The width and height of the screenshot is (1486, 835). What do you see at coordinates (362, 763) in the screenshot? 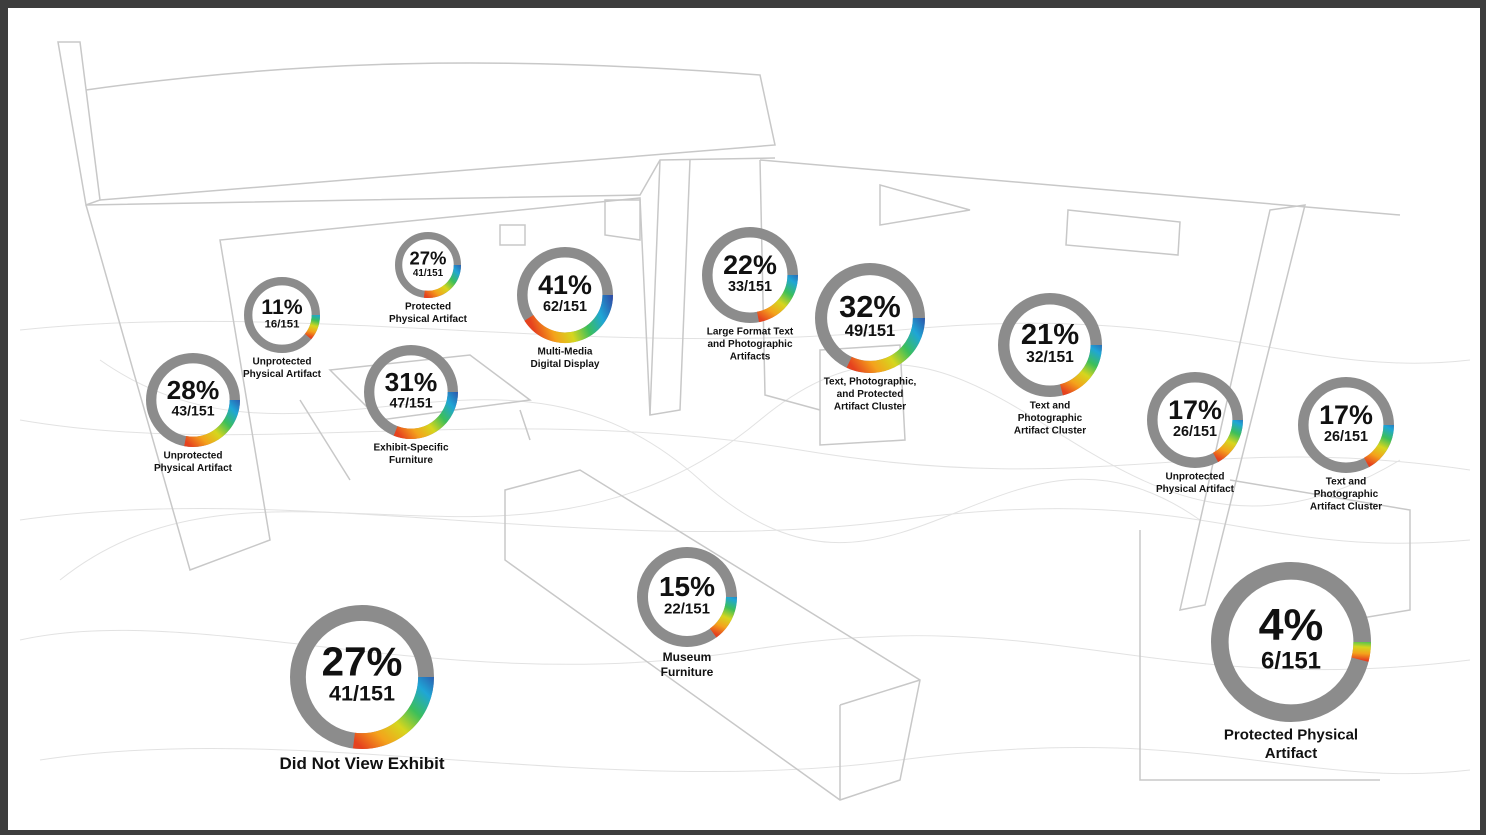
I see `ring-label: Did Not View Exhibit` at bounding box center [362, 763].